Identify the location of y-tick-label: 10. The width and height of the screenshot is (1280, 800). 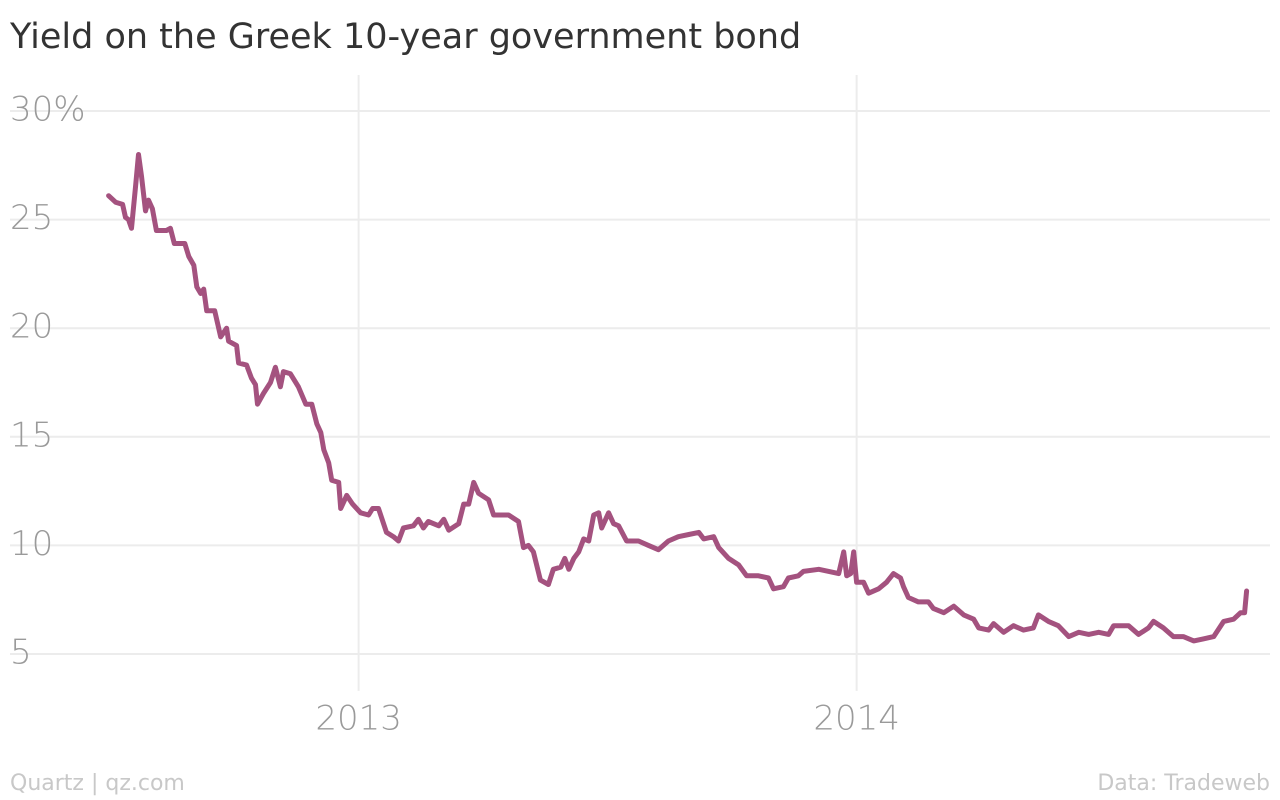
(31, 544).